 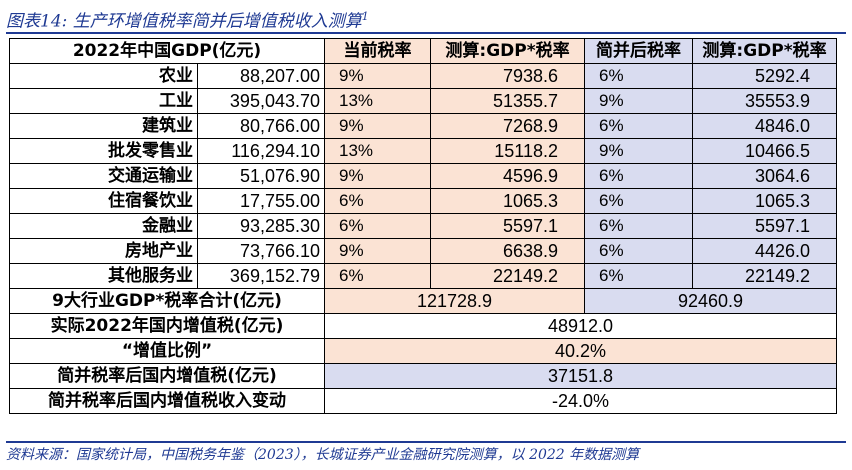 I want to click on header-gdp: 2022年中国GDP(亿元), so click(x=167, y=51).